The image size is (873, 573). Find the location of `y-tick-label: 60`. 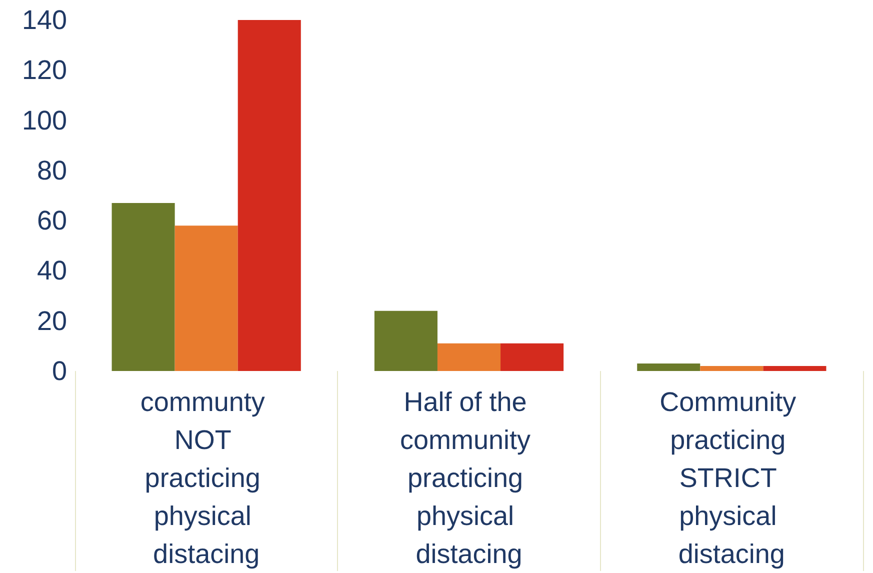

y-tick-label: 60 is located at coordinates (51, 221).